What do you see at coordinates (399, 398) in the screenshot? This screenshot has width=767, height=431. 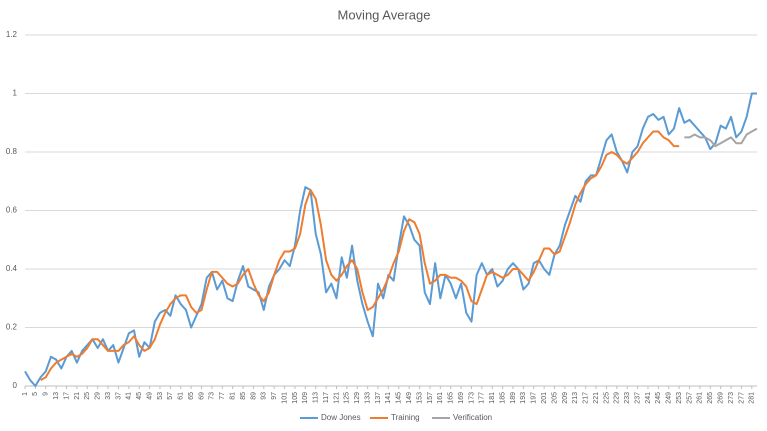 I see `x-tick-label: 145` at bounding box center [399, 398].